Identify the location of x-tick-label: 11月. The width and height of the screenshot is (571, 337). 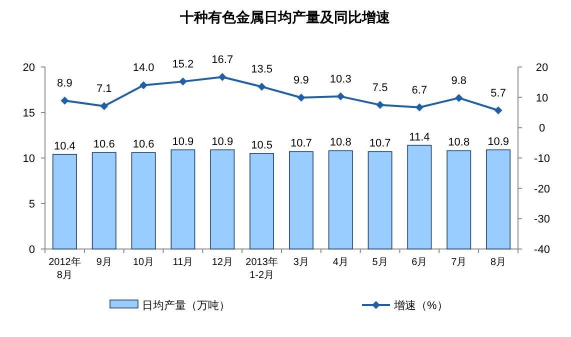
(183, 262).